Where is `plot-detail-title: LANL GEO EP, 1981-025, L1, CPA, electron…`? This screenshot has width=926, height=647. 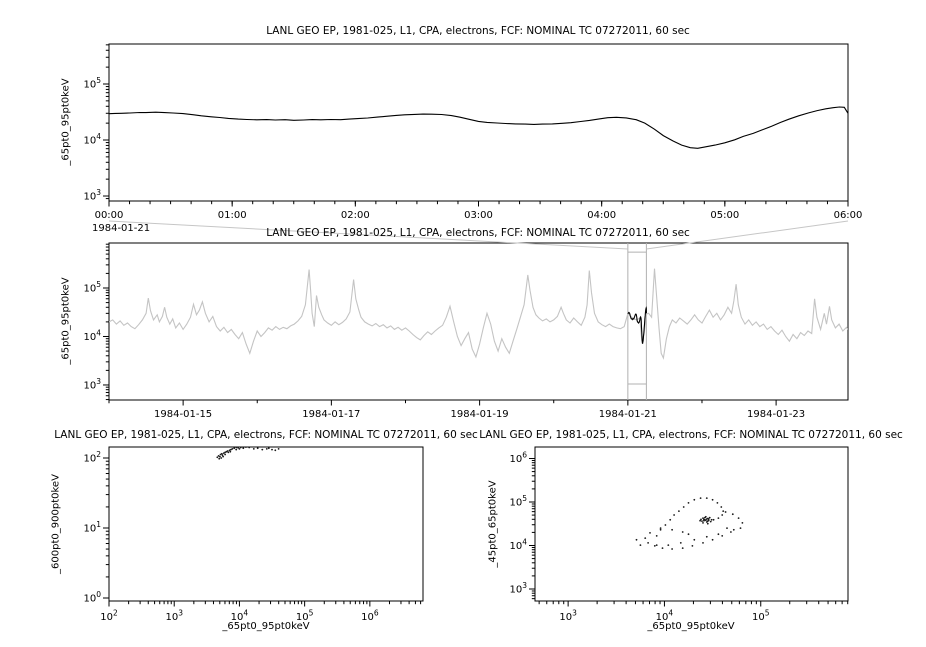
plot-detail-title: LANL GEO EP, 1981-025, L1, CPA, electron… is located at coordinates (478, 31).